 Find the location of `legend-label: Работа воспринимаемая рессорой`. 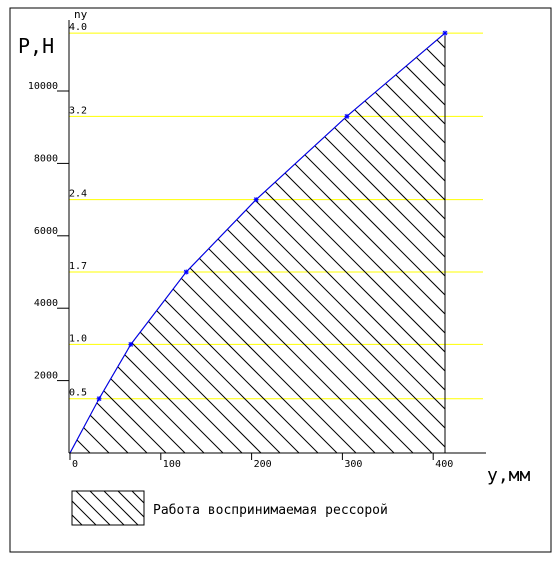

legend-label: Работа воспринимаемая рессорой is located at coordinates (270, 510).